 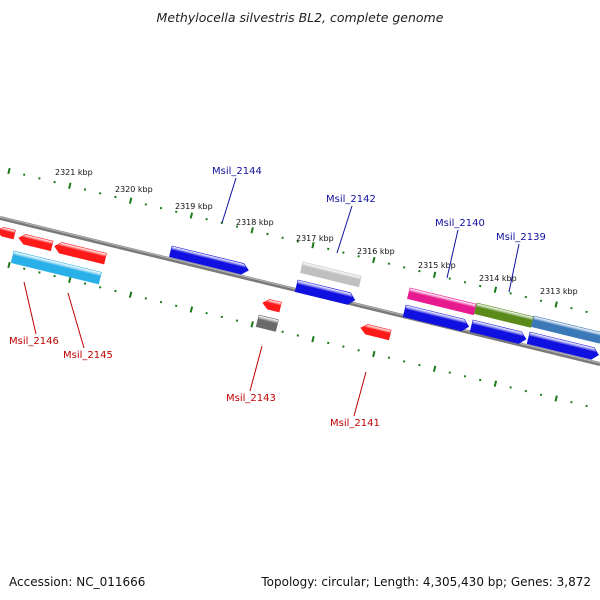 What do you see at coordinates (331, 274) in the screenshot?
I see `feature-block-gray-light` at bounding box center [331, 274].